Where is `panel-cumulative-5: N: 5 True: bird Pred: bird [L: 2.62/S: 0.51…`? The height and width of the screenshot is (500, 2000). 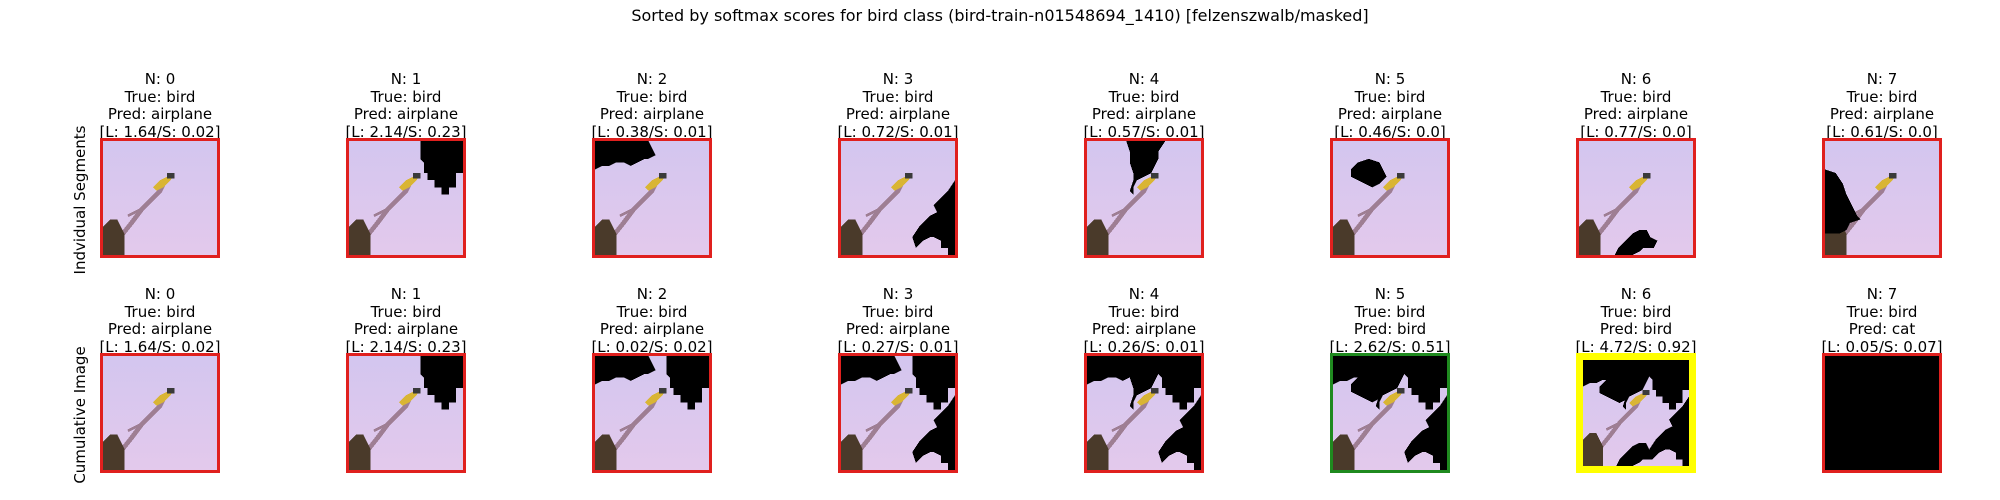 panel-cumulative-5: N: 5 True: bird Pred: bird [L: 2.62/S: 0.51… is located at coordinates (1390, 320).